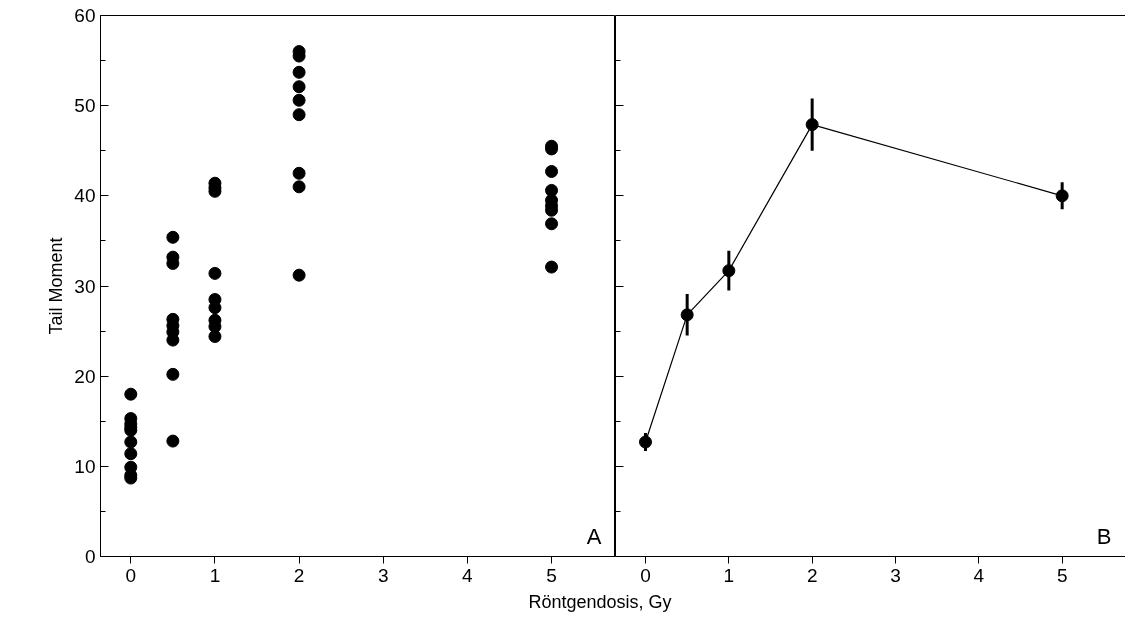  Describe the element at coordinates (85, 376) in the screenshot. I see `y-tick-label: 20` at that location.